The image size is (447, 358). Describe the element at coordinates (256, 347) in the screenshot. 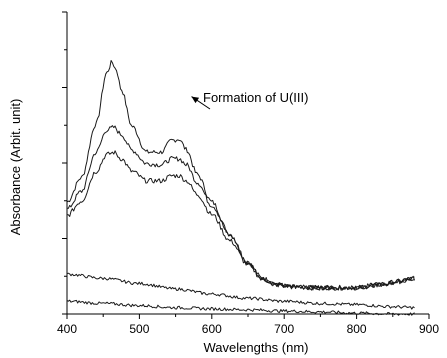

I see `x-axis-title: Wavelengths (nm)` at that location.